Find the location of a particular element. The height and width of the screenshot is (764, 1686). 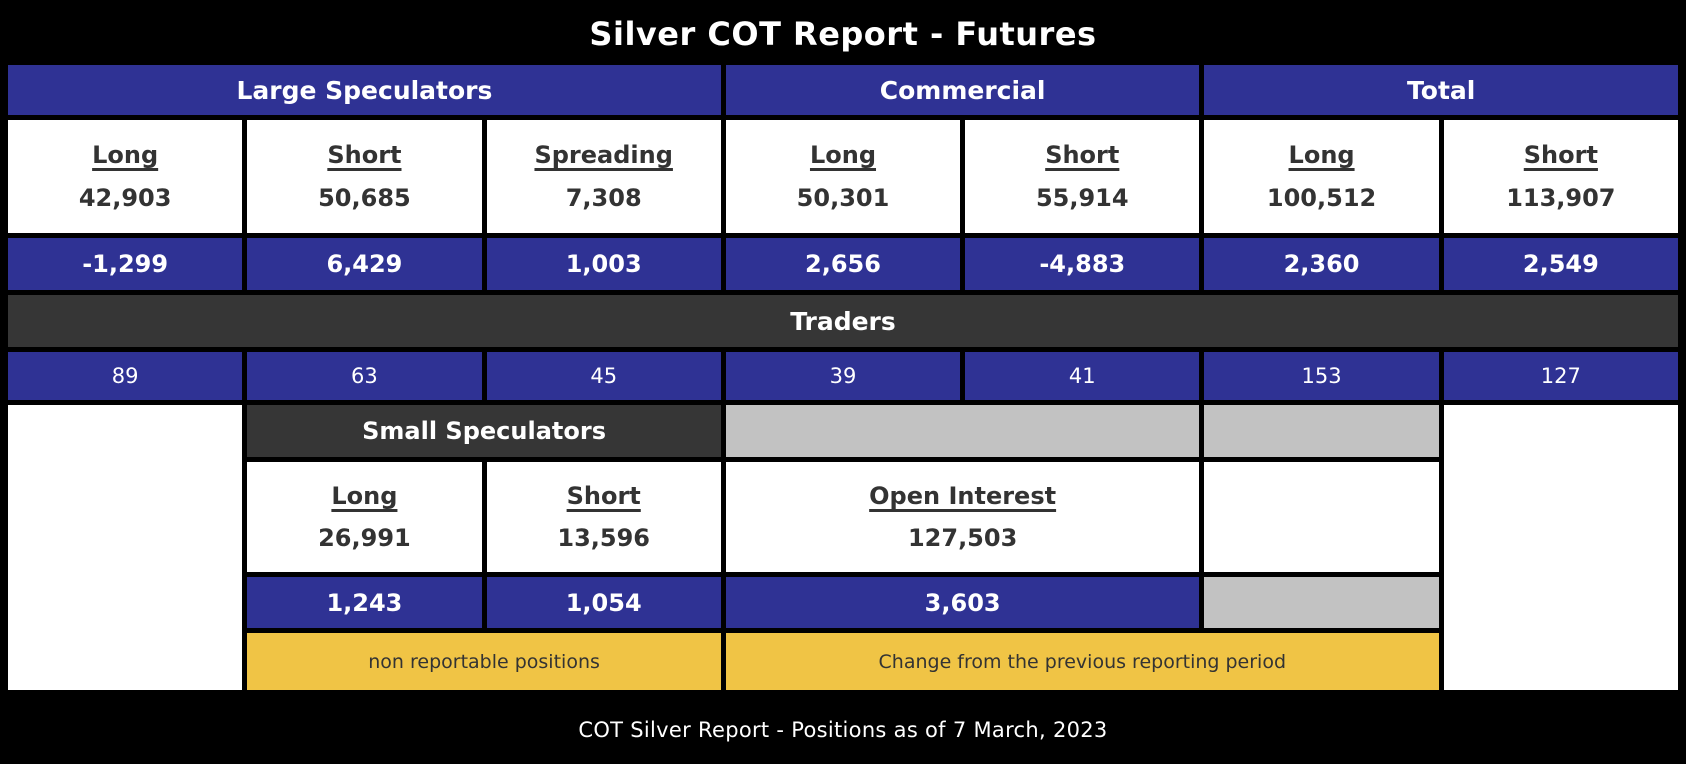

title-bar: Silver COT Report - Futures is located at coordinates (843, 34).